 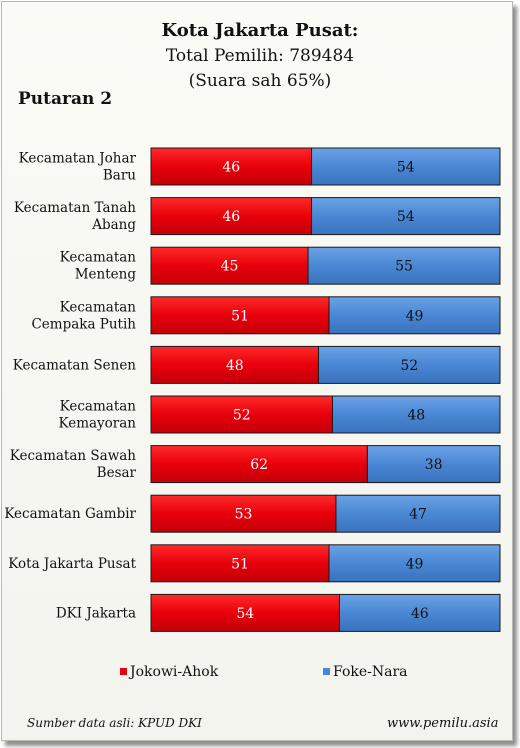 I want to click on data-label-foke-nara-kecamatan-cempaka-putih: 49, so click(x=415, y=316).